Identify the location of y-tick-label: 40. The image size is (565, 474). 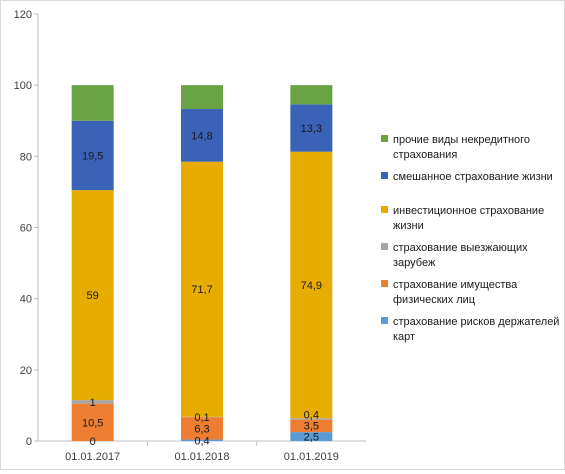
(26, 300).